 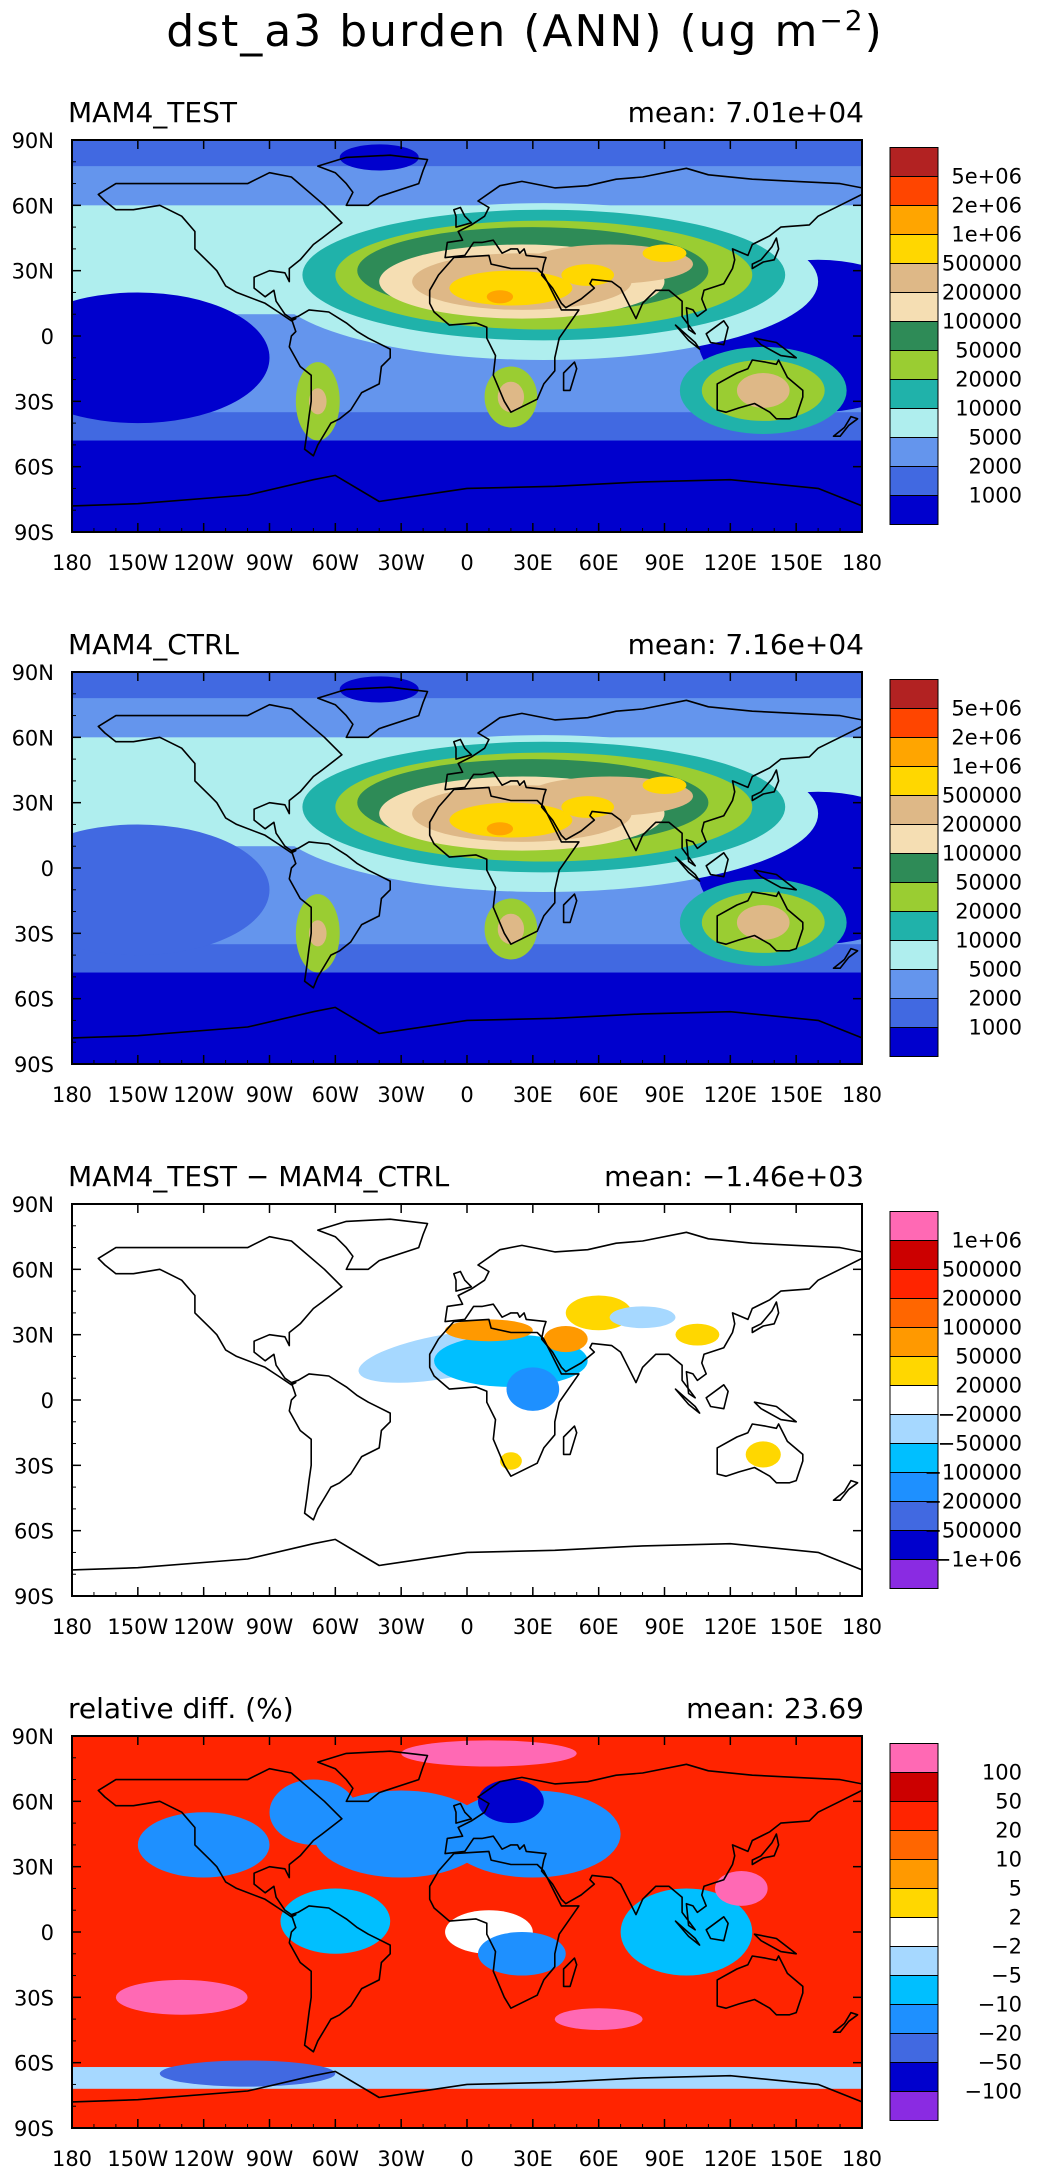 What do you see at coordinates (665, 1095) in the screenshot?
I see `x-tick-label: 90E` at bounding box center [665, 1095].